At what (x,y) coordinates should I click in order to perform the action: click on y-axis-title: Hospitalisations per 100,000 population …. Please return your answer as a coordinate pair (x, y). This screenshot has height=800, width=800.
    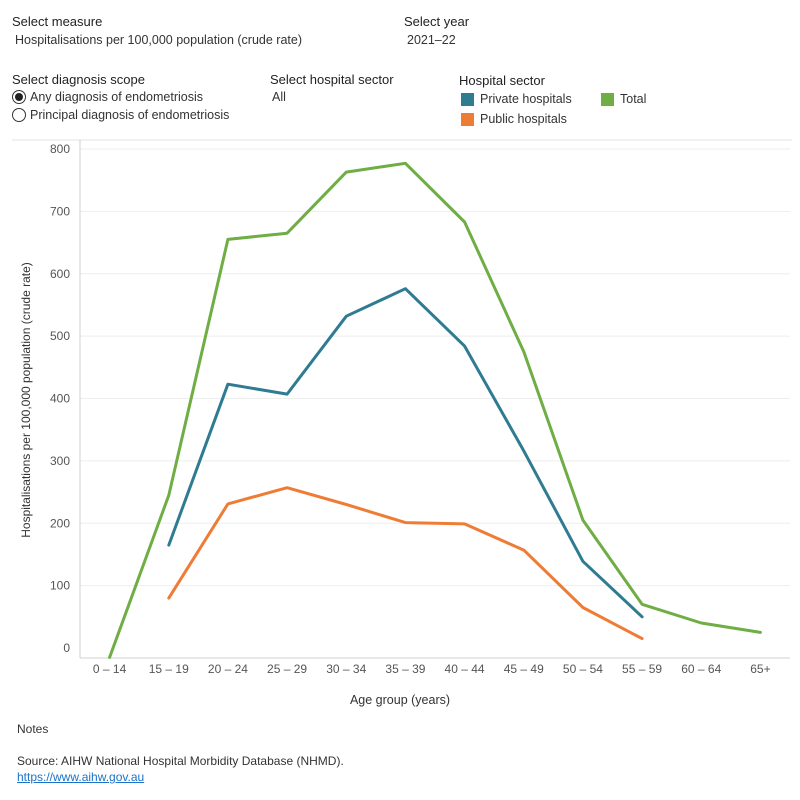
    Looking at the image, I should click on (26, 400).